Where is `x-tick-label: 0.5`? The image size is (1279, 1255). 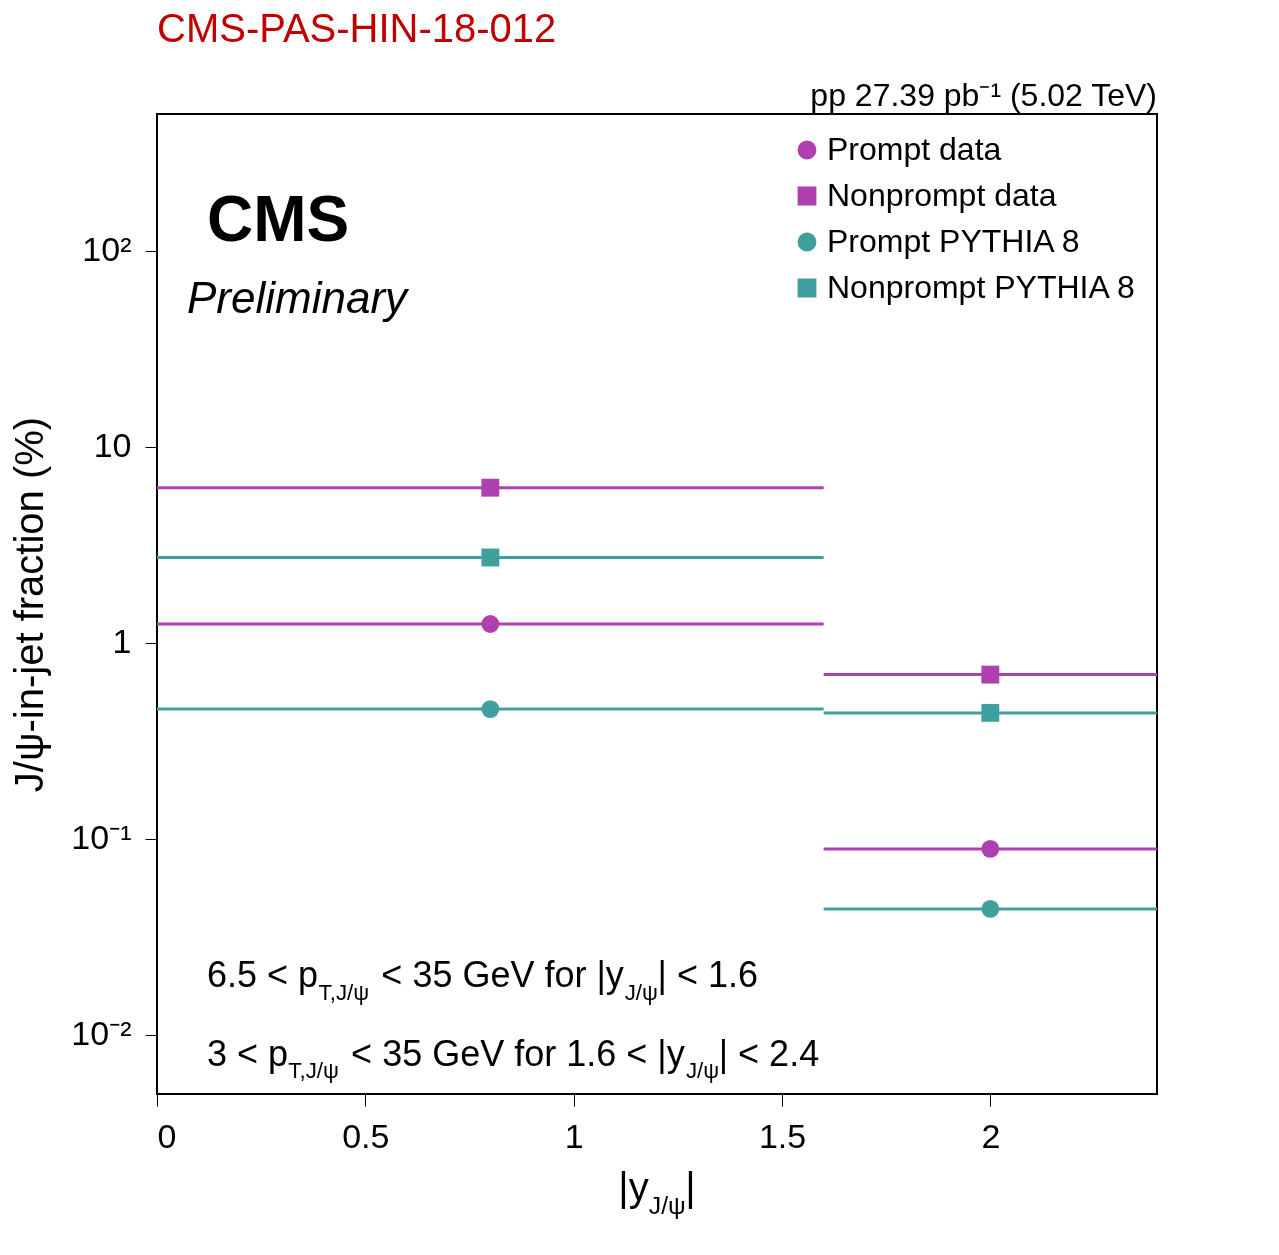 x-tick-label: 0.5 is located at coordinates (366, 1135).